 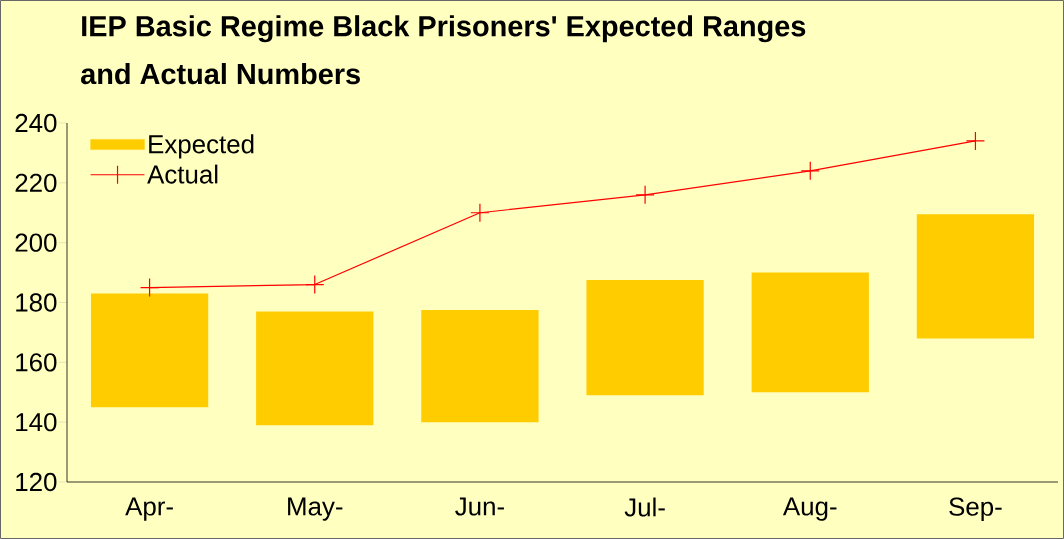 I want to click on y-tick-label: 180, so click(x=36, y=302).